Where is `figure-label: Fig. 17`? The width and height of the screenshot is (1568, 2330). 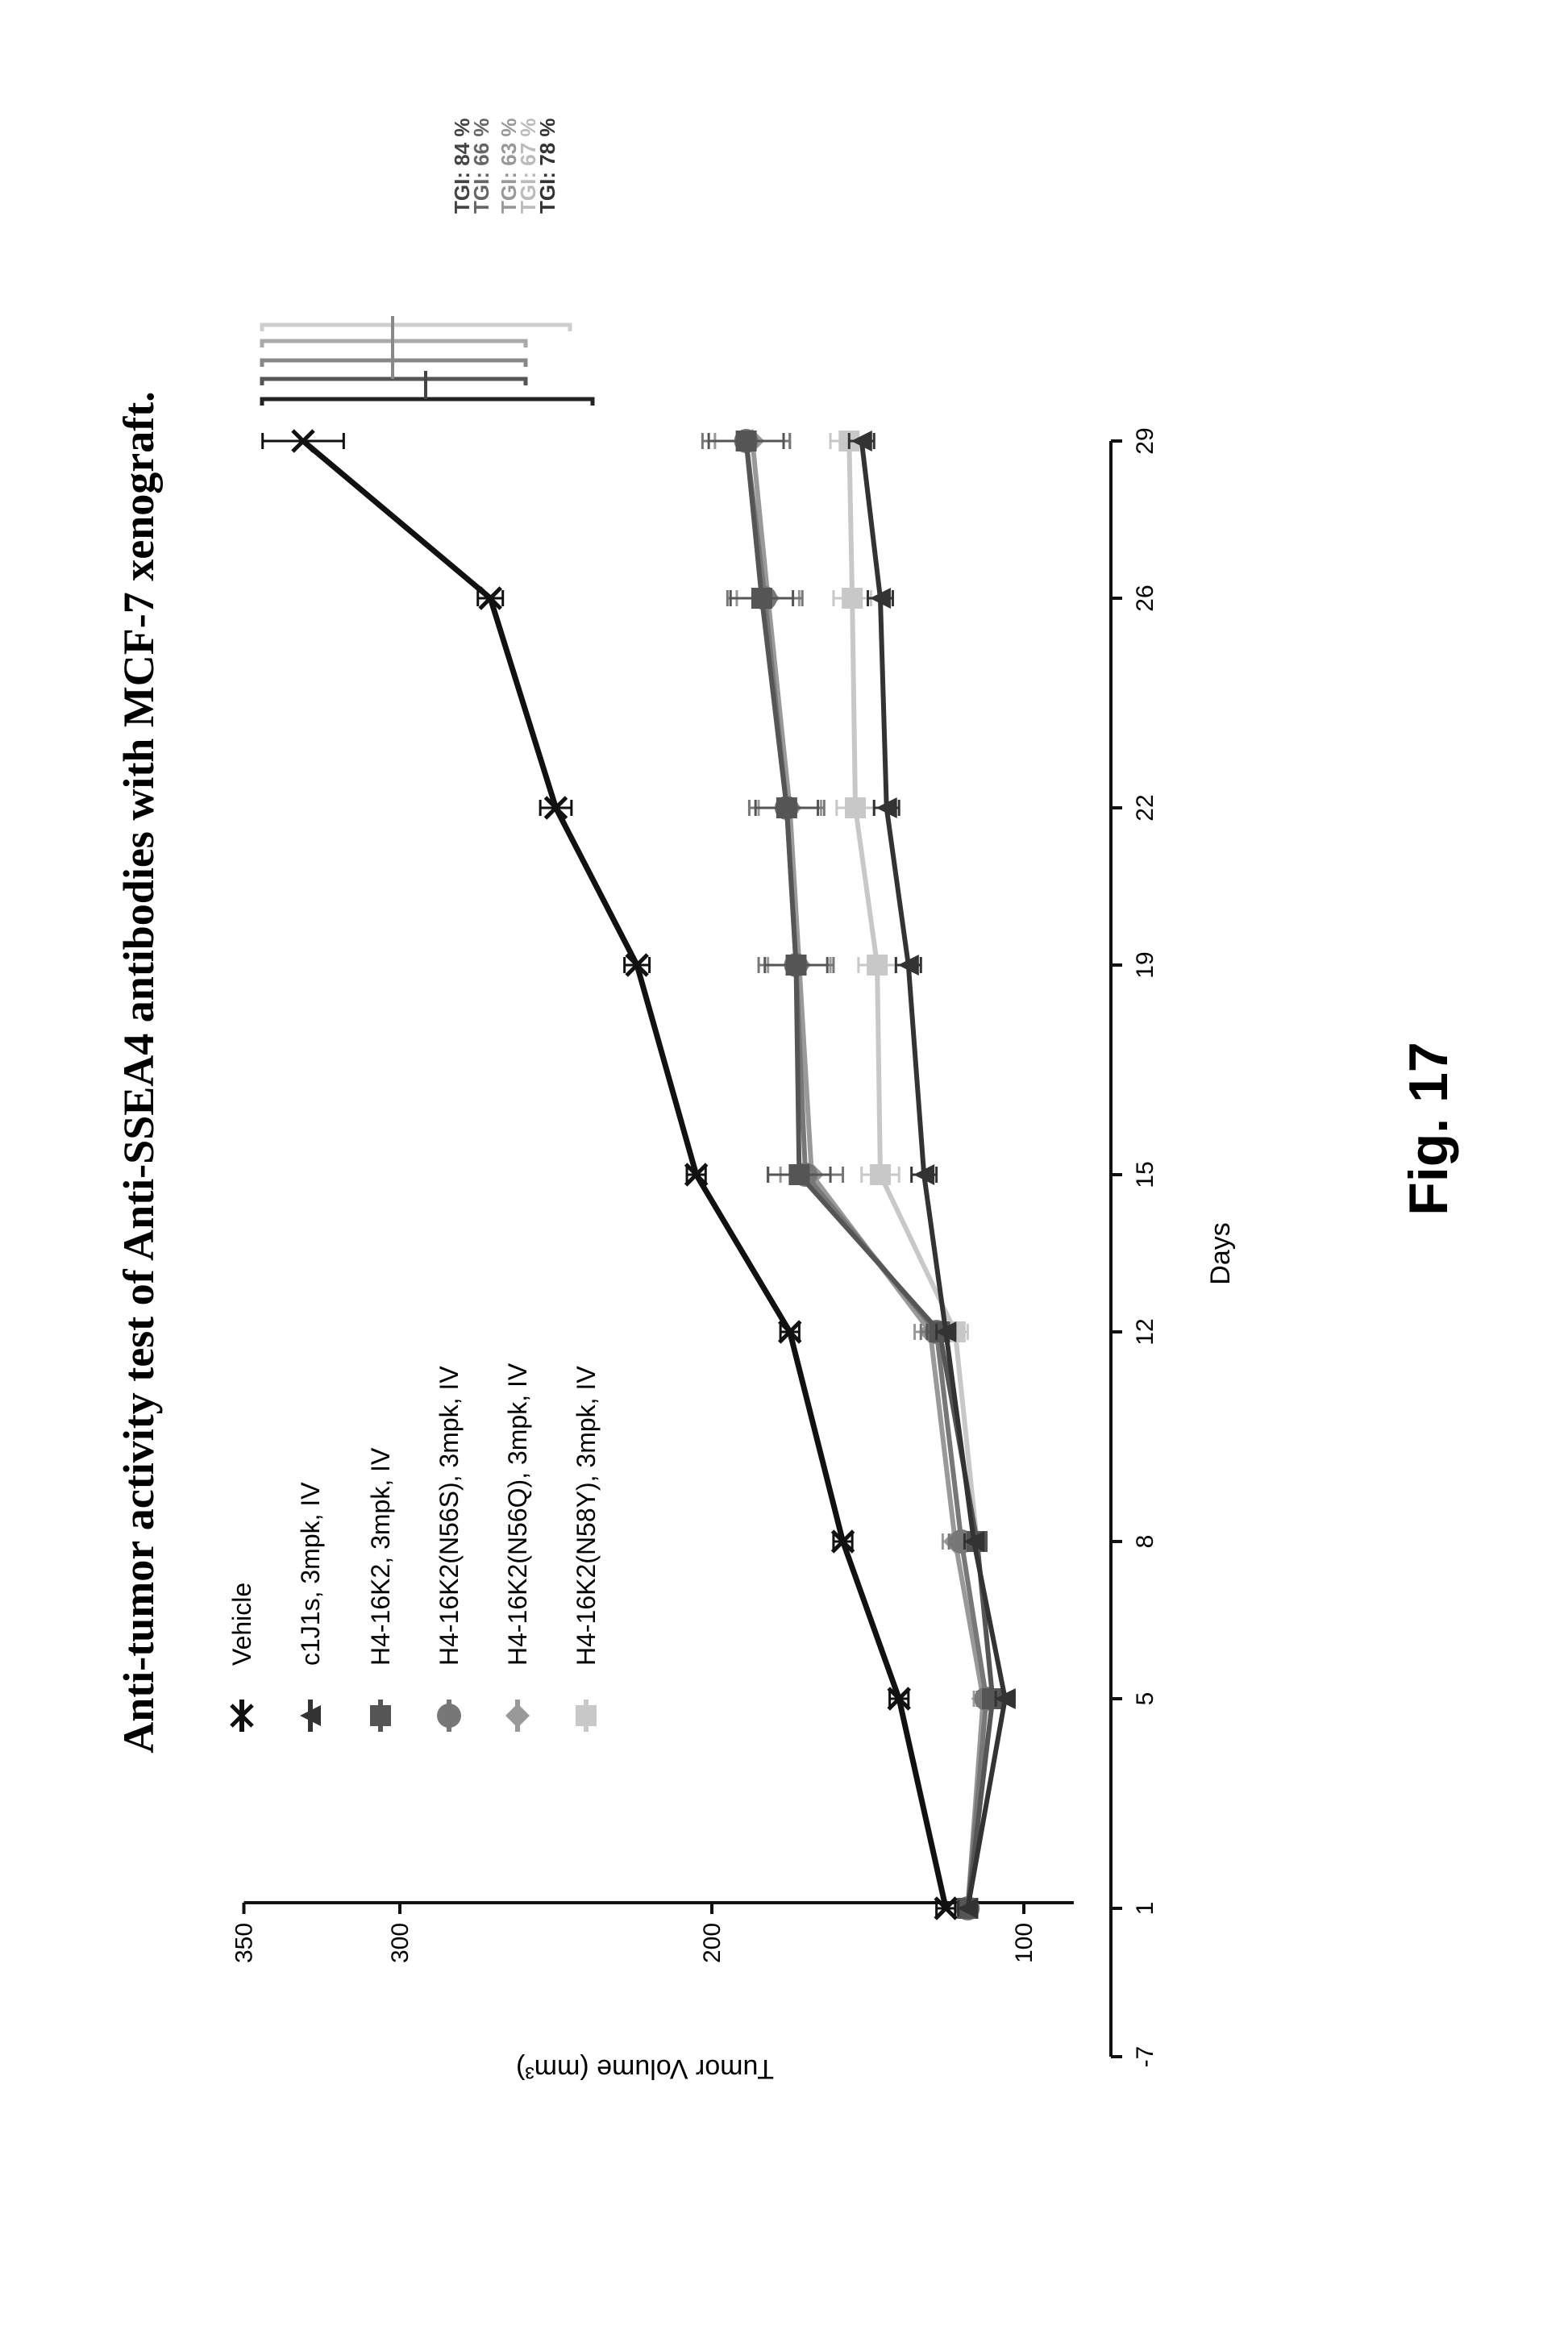 figure-label: Fig. 17 is located at coordinates (1428, 1128).